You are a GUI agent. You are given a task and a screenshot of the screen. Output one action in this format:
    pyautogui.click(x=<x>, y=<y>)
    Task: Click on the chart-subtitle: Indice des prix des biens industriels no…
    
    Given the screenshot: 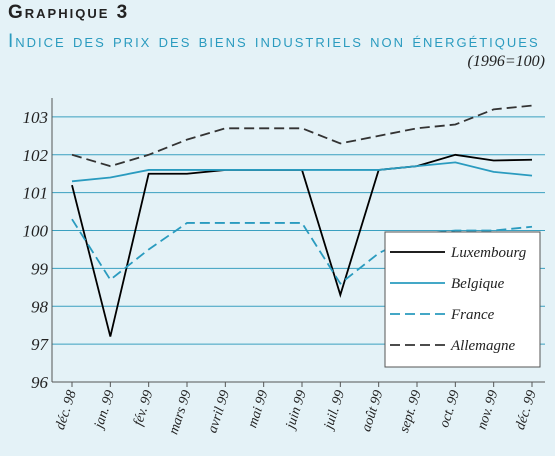 What is the action you would take?
    pyautogui.click(x=274, y=41)
    